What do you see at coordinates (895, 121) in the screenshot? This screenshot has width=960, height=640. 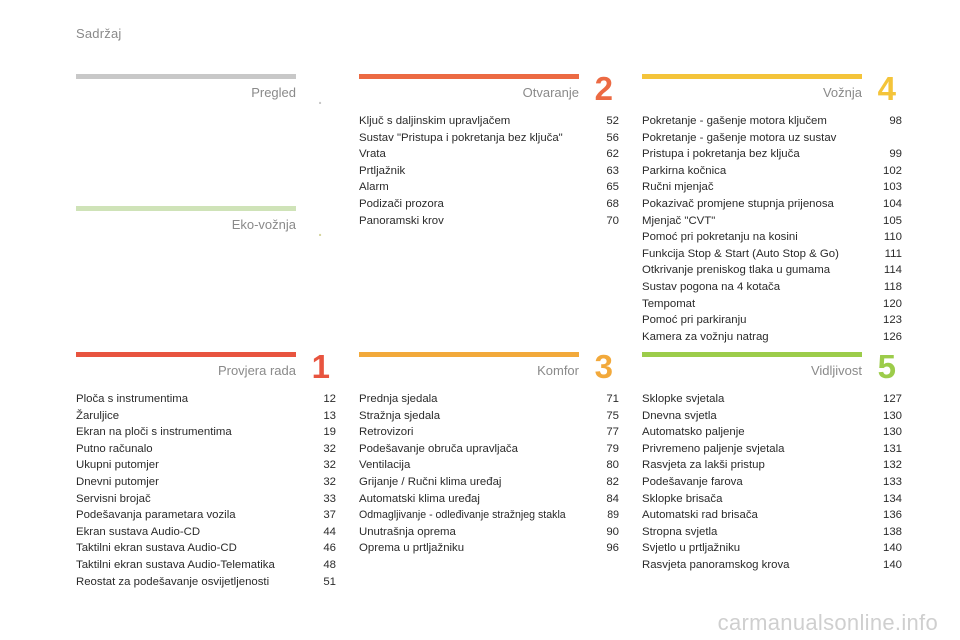 I see `toc-item-page: 98` at bounding box center [895, 121].